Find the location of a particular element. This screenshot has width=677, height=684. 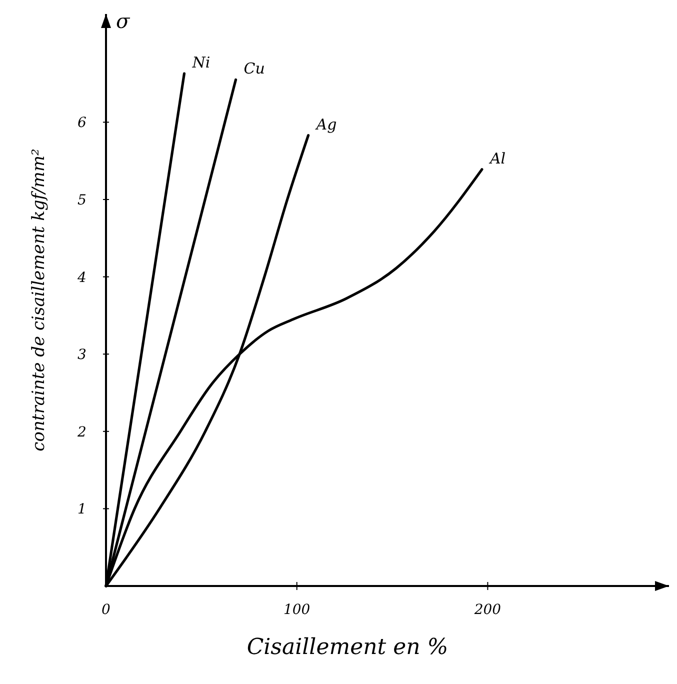

y-axis-title: contrainte de cisaillement kgf/mm² is located at coordinates (39, 300).